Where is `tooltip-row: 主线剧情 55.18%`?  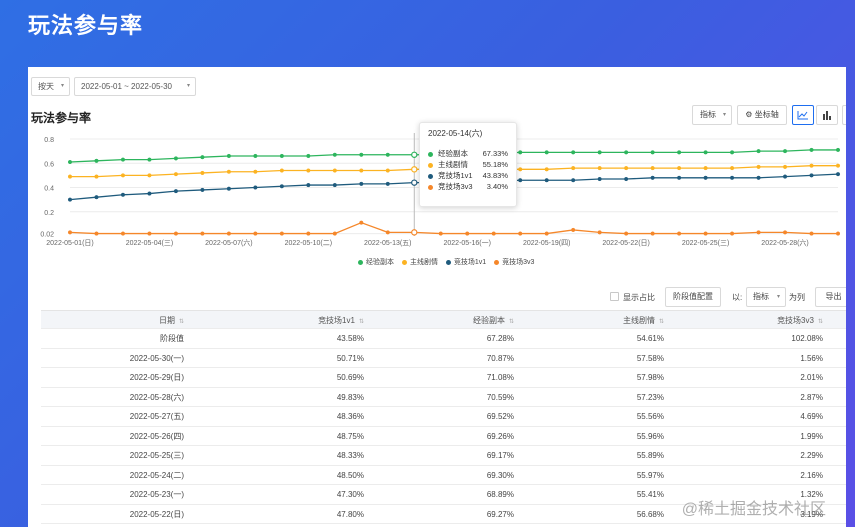
tooltip-row: 主线剧情 55.18% is located at coordinates (468, 164).